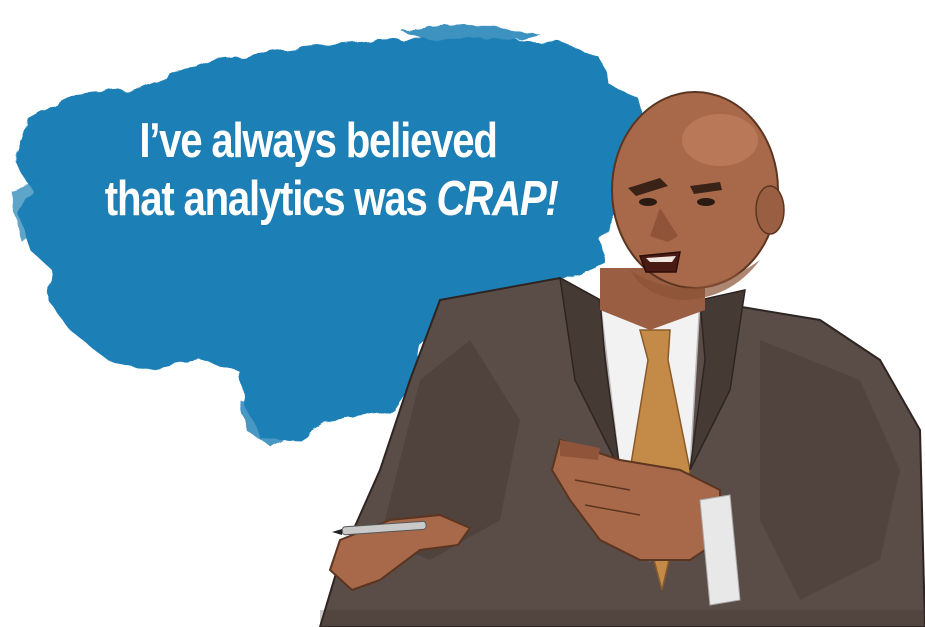  Describe the element at coordinates (379, 528) in the screenshot. I see `pen-icon` at that location.